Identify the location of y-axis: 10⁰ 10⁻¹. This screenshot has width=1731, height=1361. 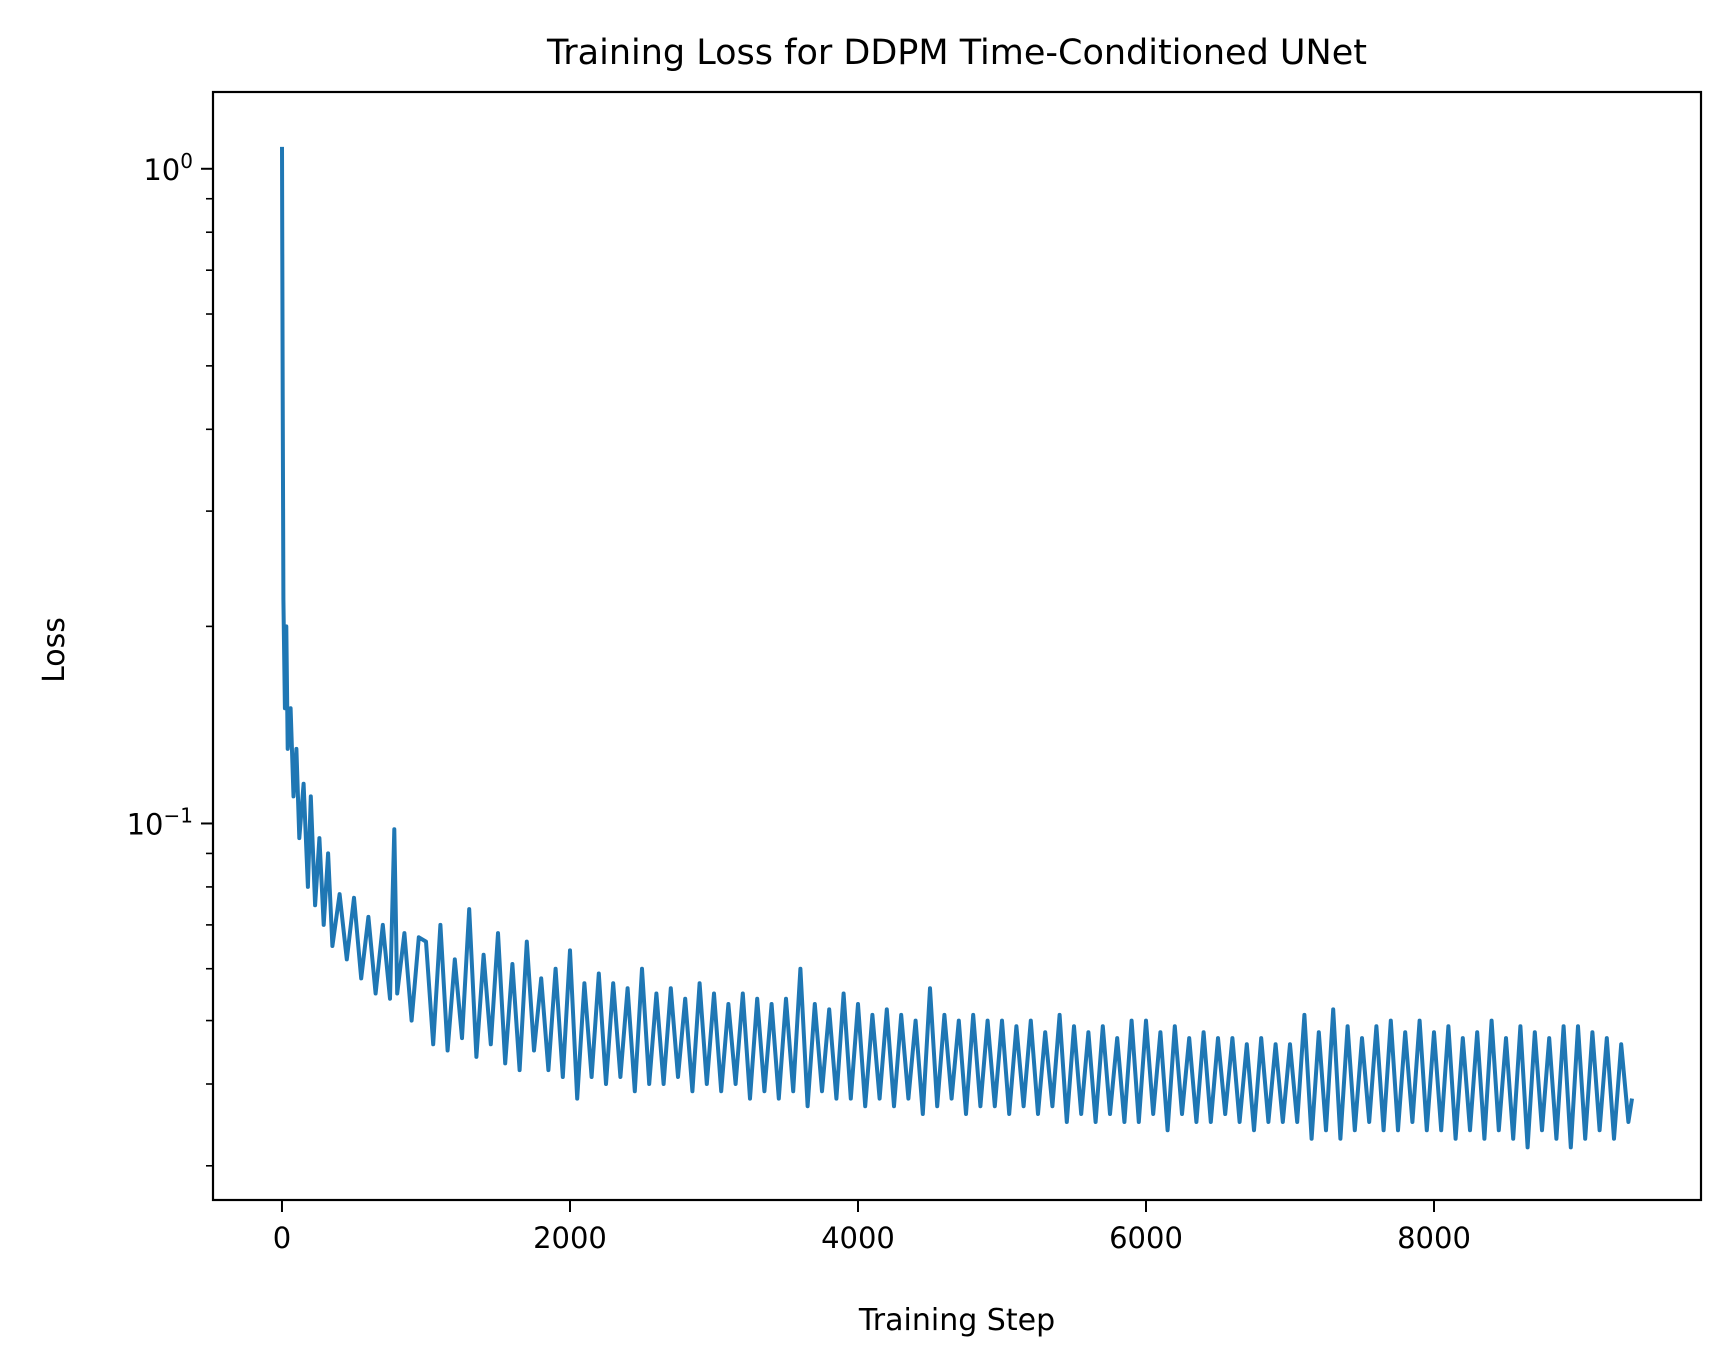
(170, 658).